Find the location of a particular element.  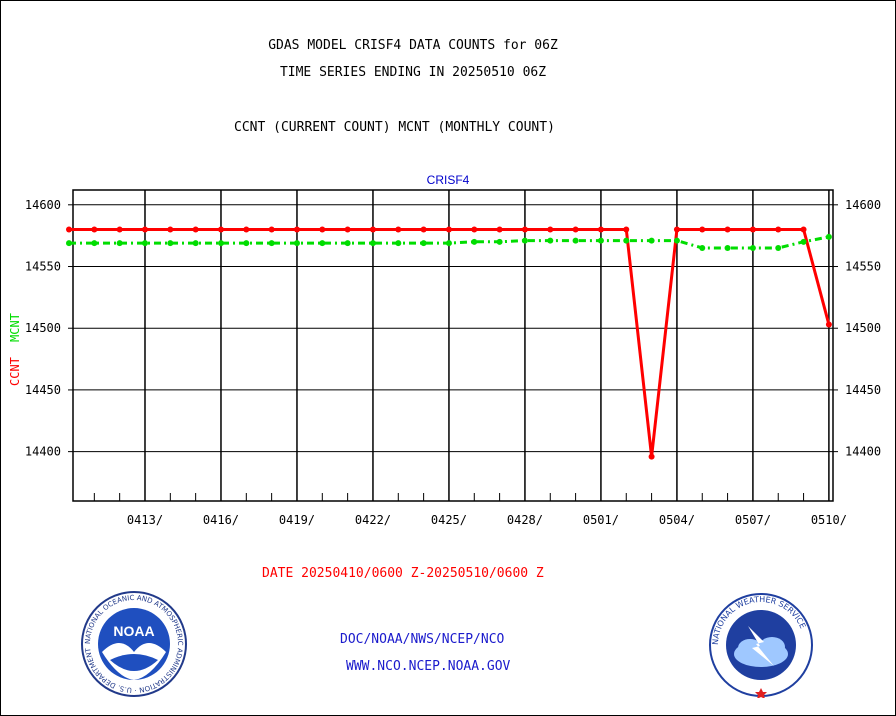

x-tick-label: 0413/ is located at coordinates (145, 520).